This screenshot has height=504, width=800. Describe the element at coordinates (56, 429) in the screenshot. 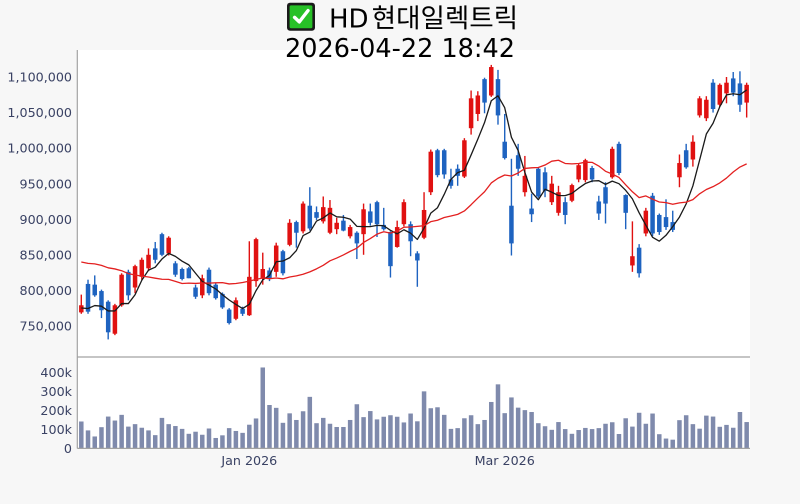

I see `tick-label: 100k` at that location.